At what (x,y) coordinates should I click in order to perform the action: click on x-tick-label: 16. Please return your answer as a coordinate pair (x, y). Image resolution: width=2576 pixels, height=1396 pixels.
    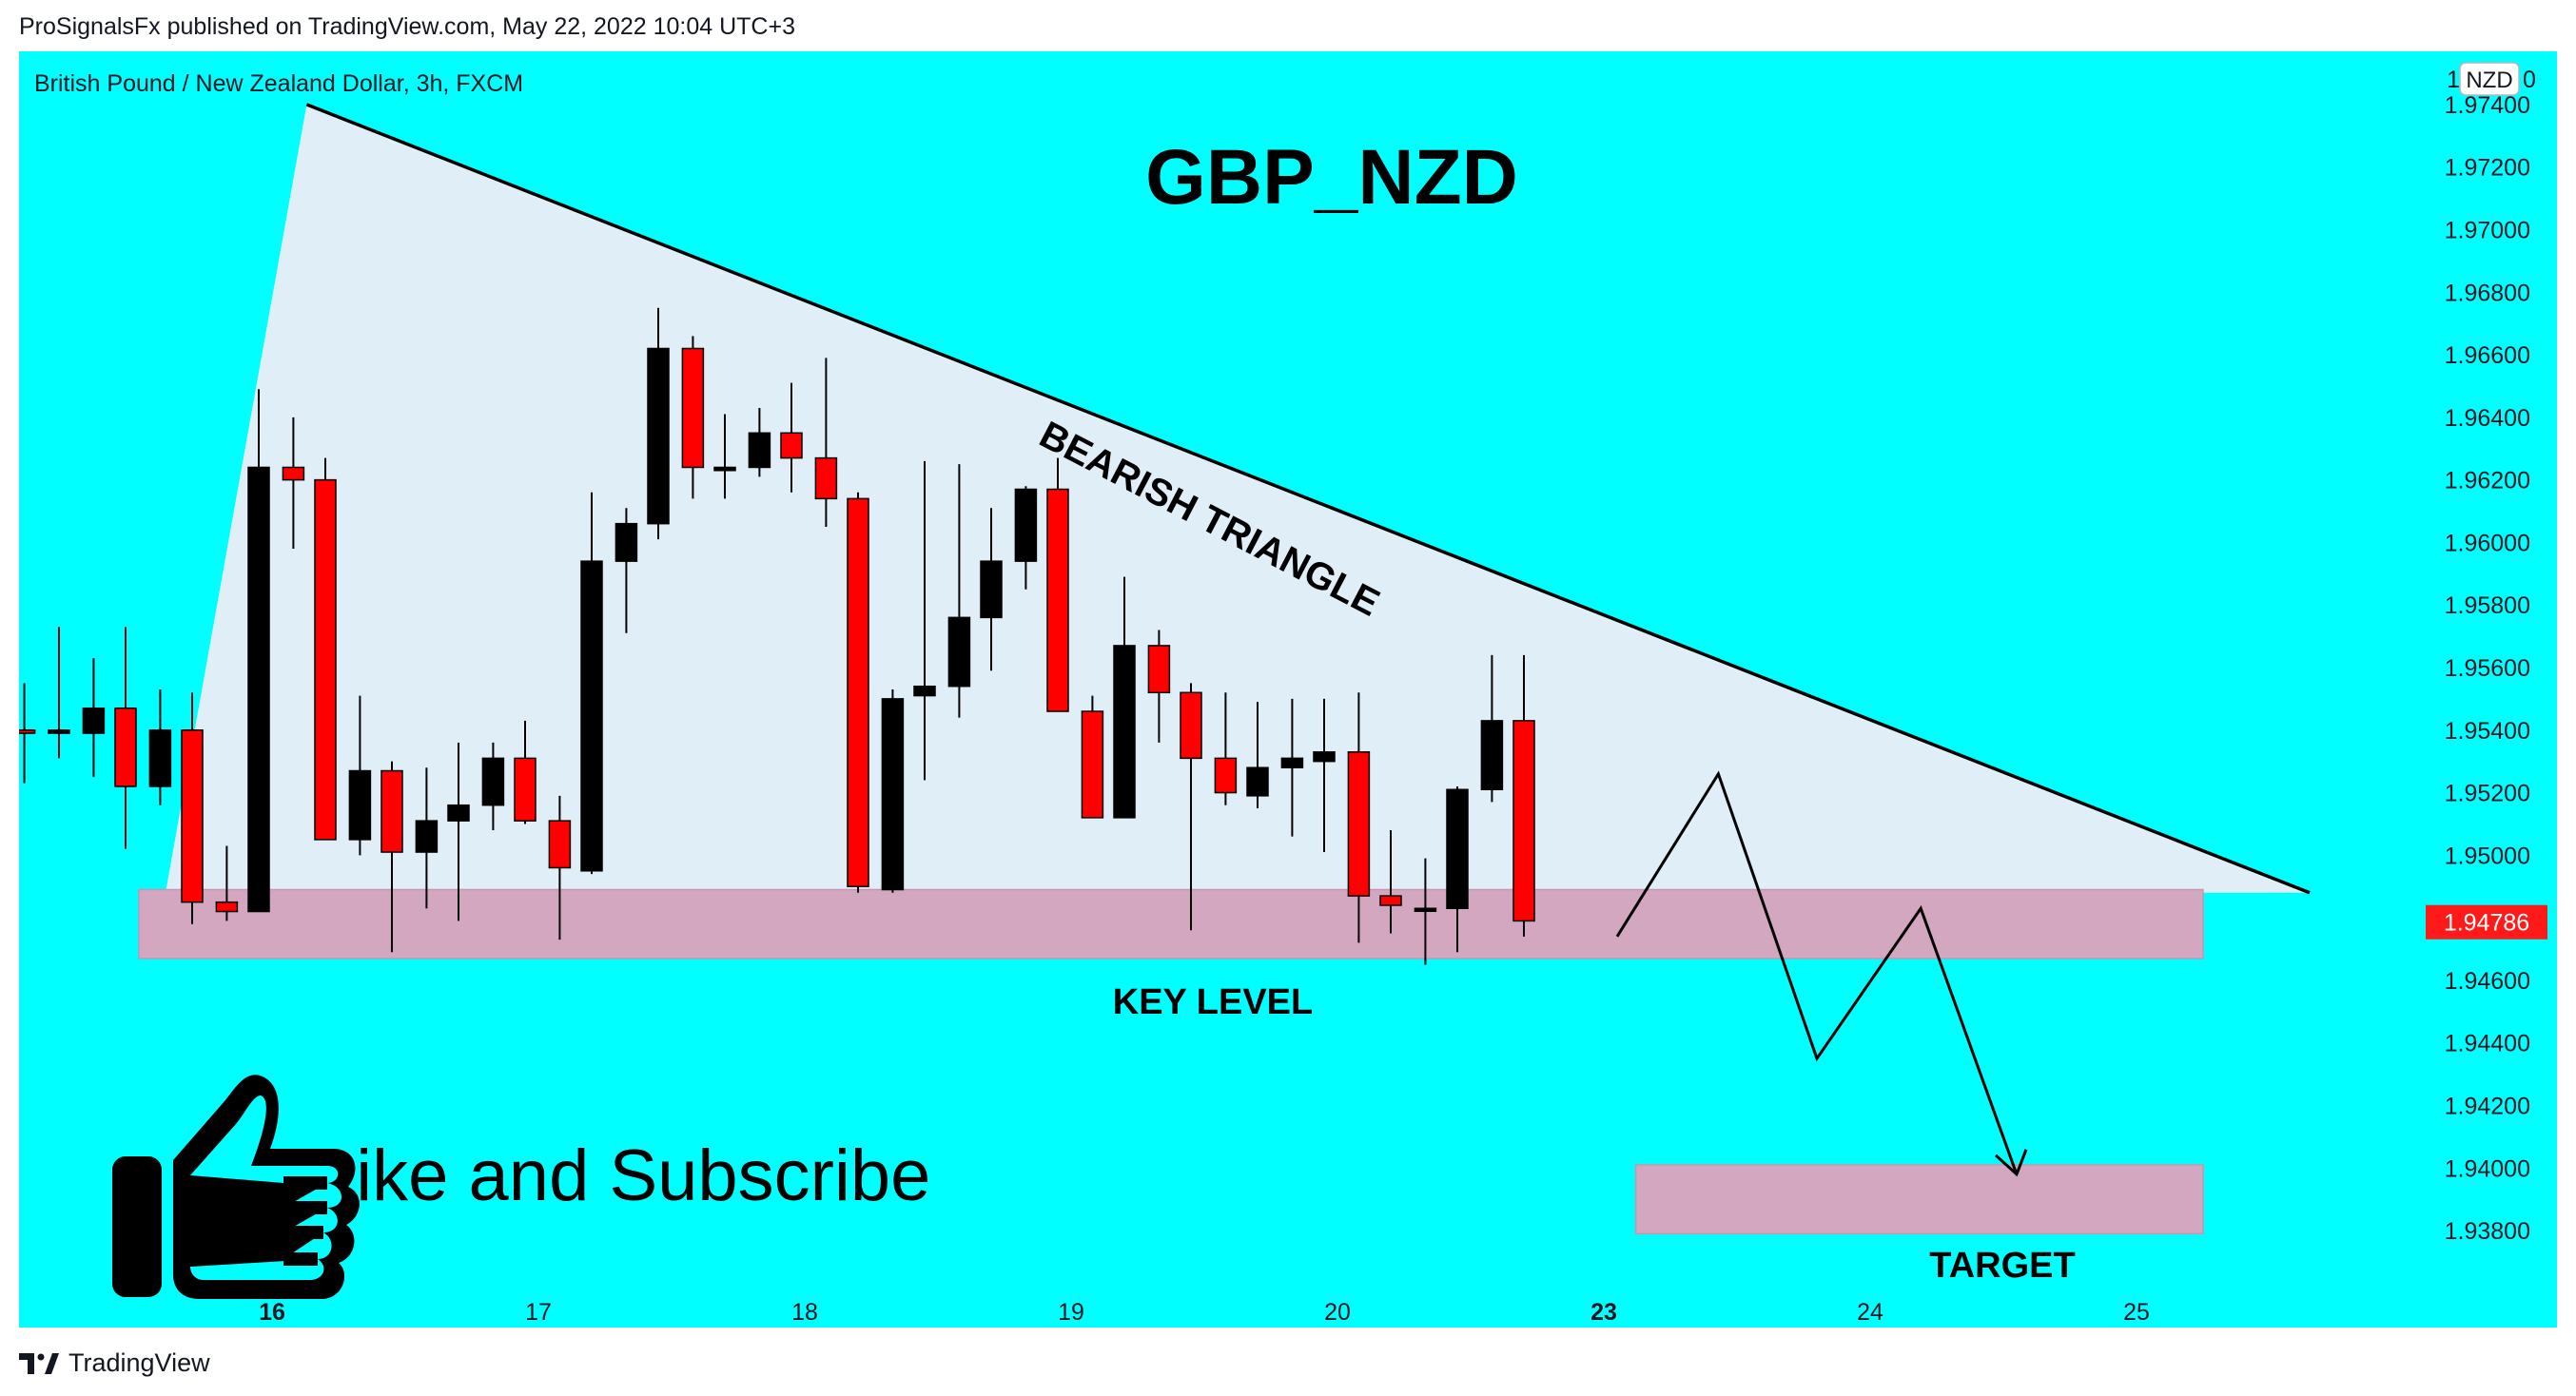
    Looking at the image, I should click on (272, 1312).